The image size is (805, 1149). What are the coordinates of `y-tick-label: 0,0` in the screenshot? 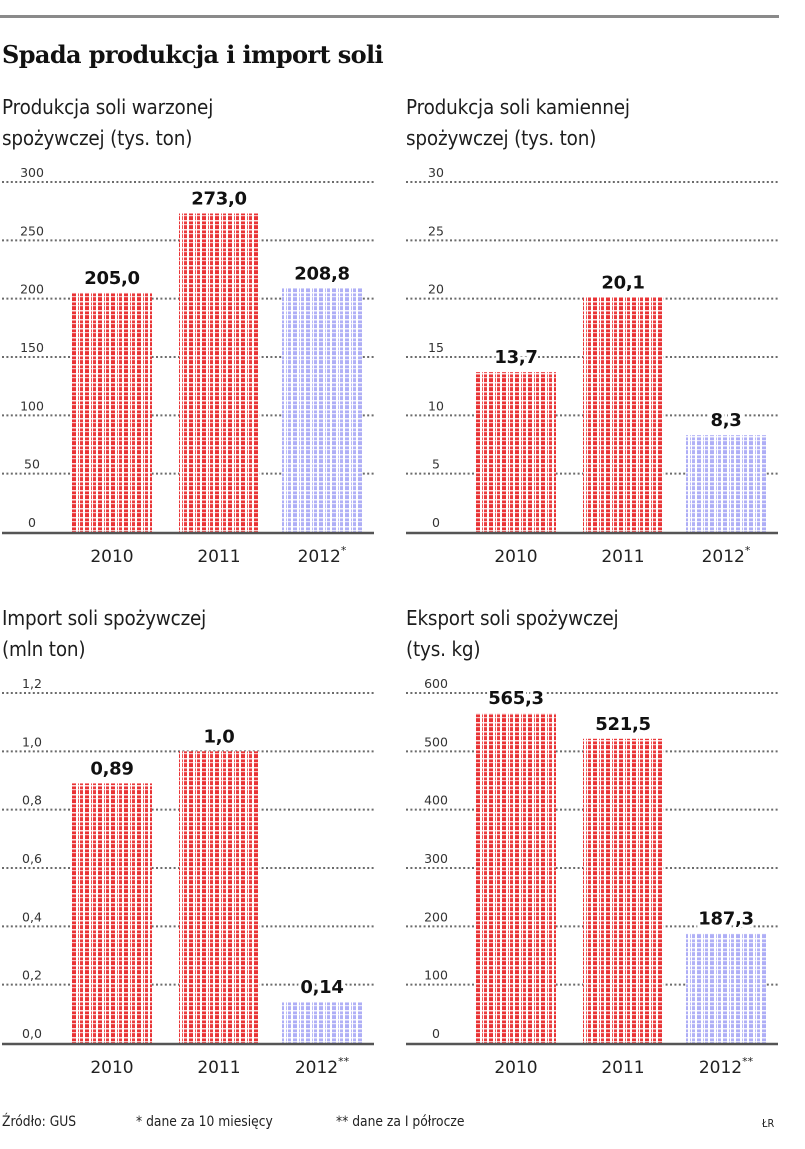 It's located at (32, 1033).